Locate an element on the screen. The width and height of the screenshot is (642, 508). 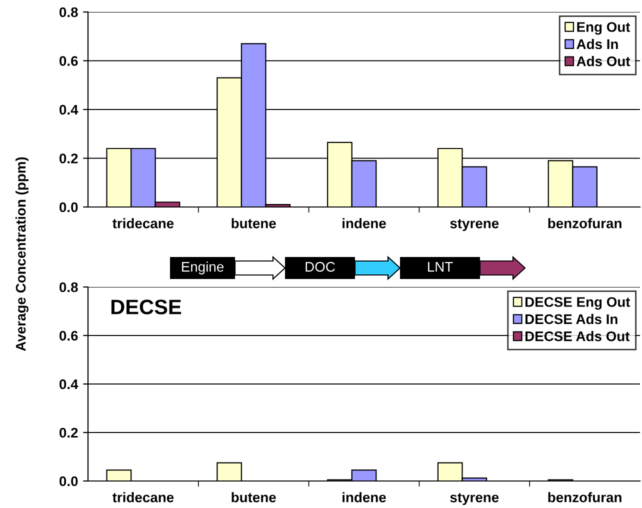
chart-title: DECSE is located at coordinates (146, 307).